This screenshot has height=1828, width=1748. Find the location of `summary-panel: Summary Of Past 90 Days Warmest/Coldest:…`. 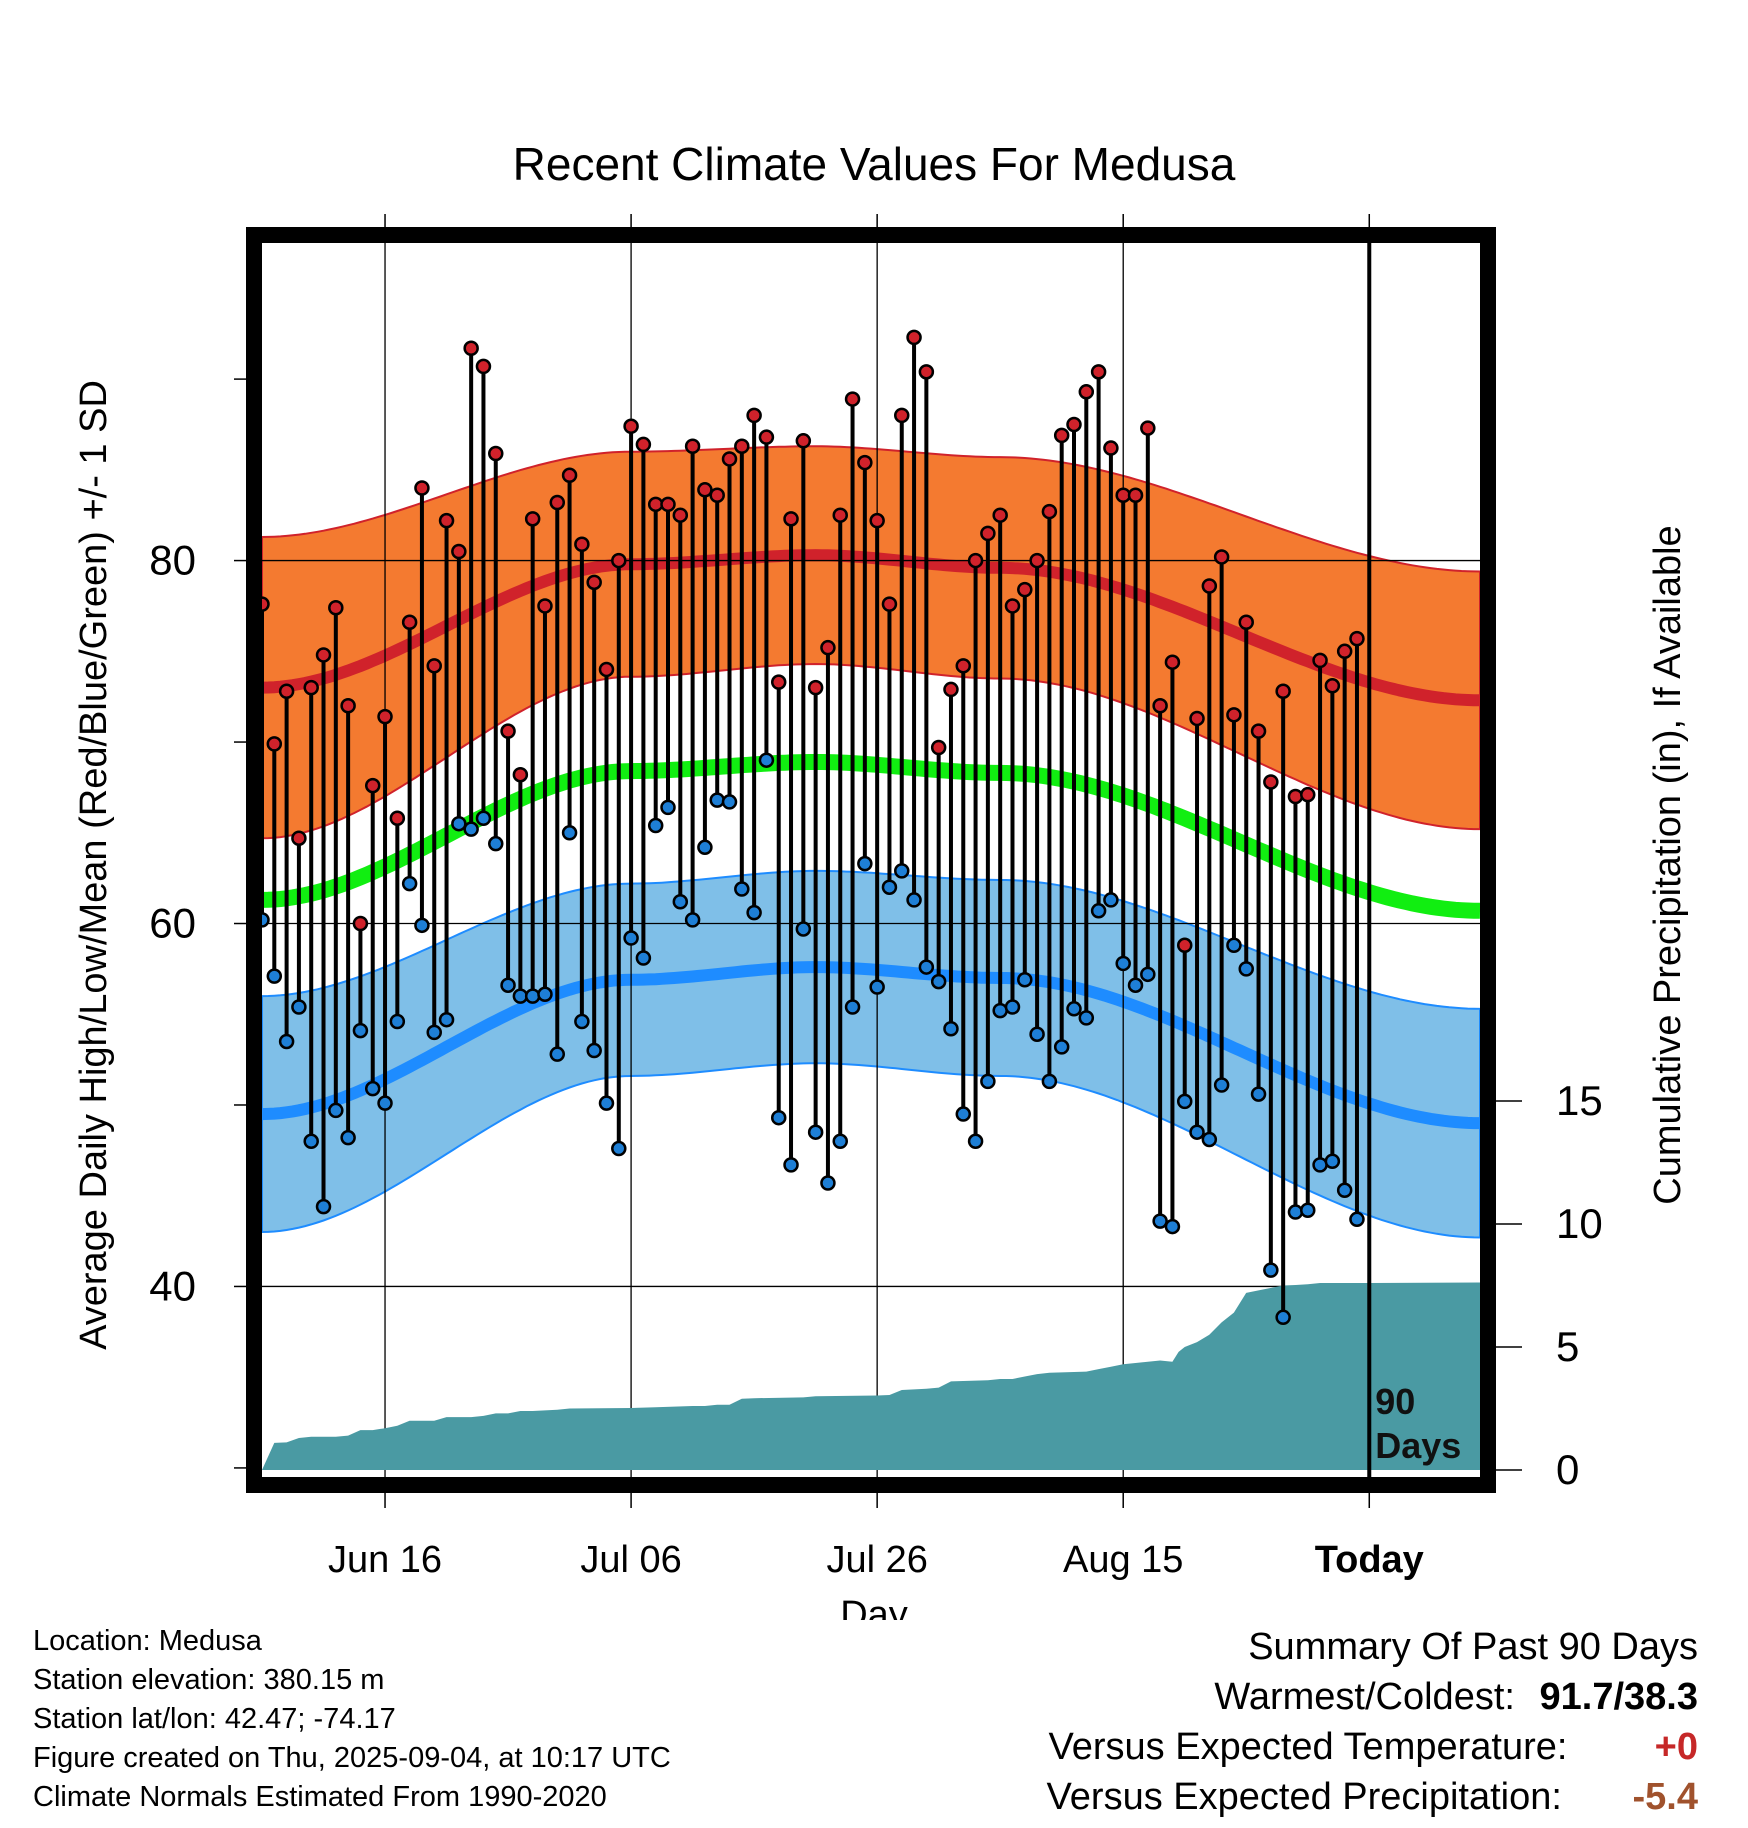

summary-panel: Summary Of Past 90 Days Warmest/Coldest:… is located at coordinates (1372, 1722).